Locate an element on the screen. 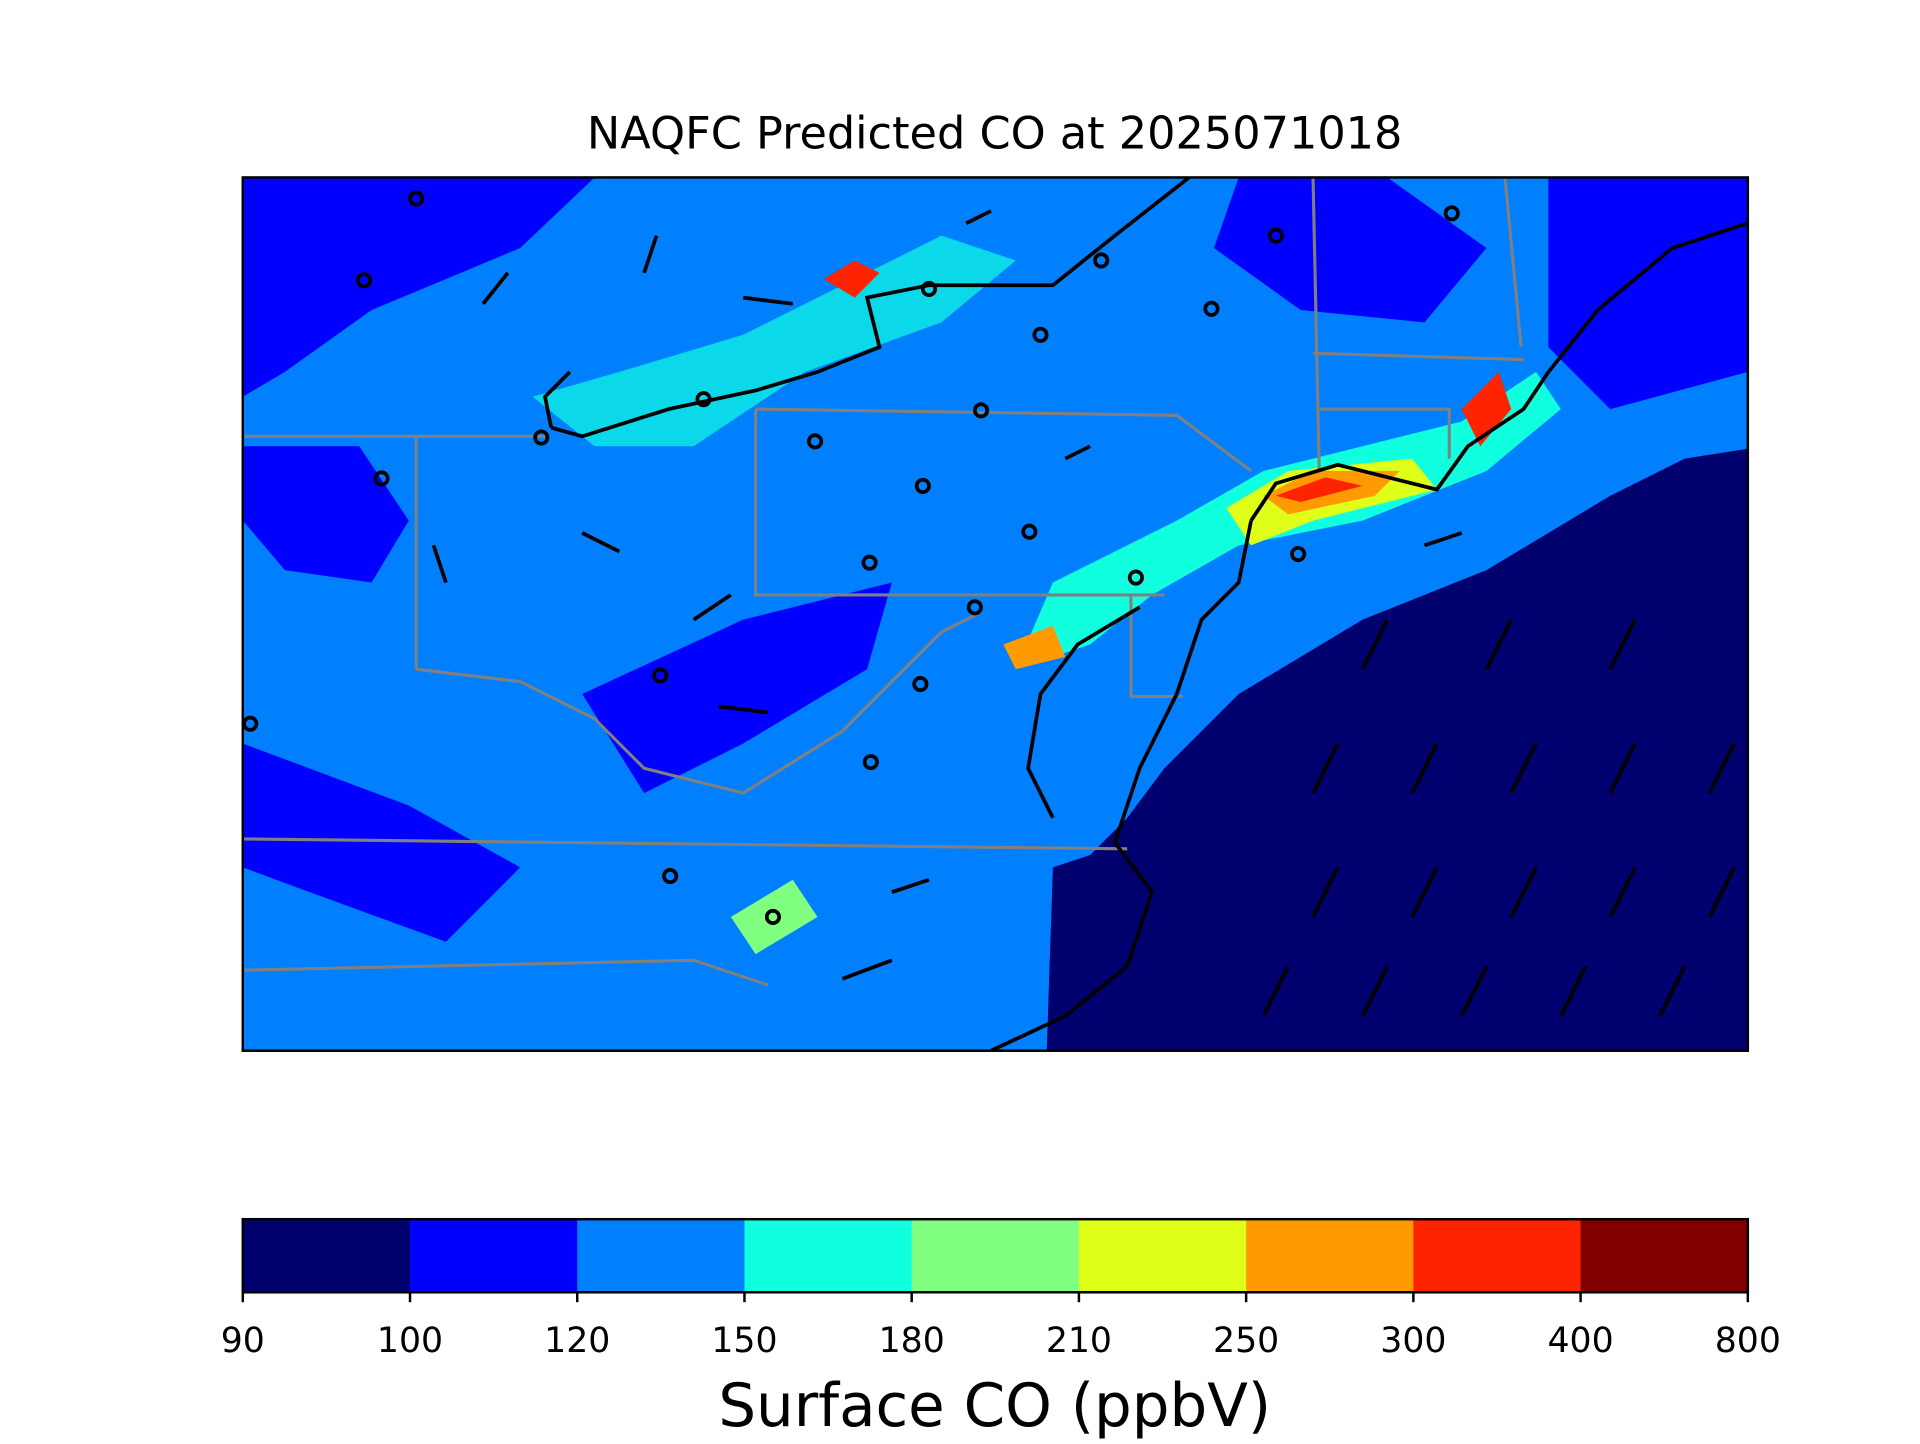 This screenshot has width=1920, height=1444. colorbar-tick-label: 210 is located at coordinates (1079, 1341).